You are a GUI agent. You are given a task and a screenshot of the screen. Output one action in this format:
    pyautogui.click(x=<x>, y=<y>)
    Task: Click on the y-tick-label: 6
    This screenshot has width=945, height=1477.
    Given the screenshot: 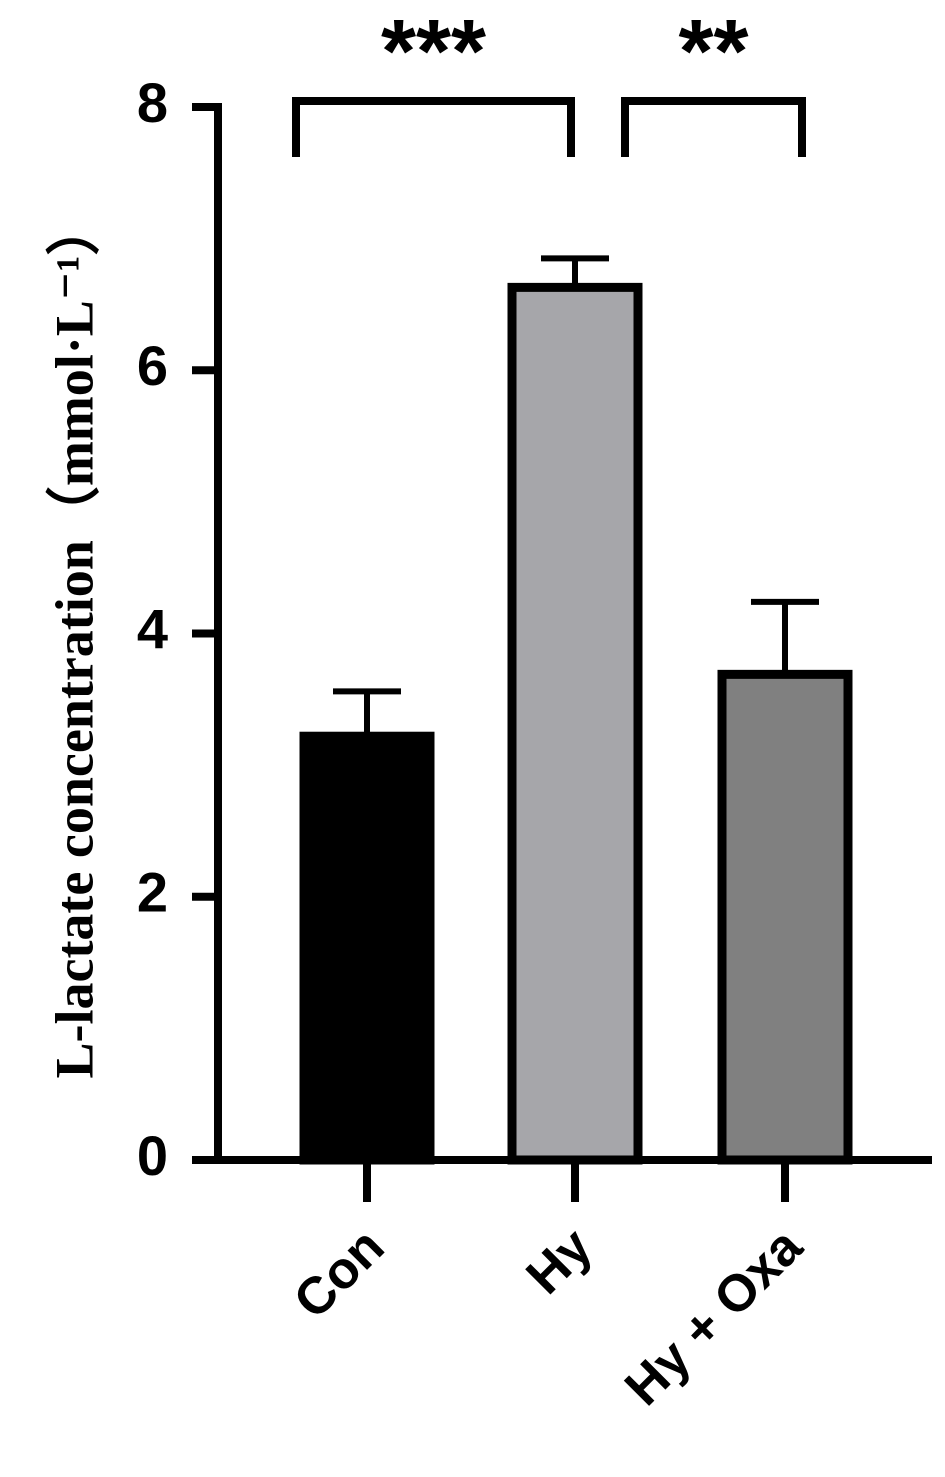 What is the action you would take?
    pyautogui.click(x=152, y=365)
    